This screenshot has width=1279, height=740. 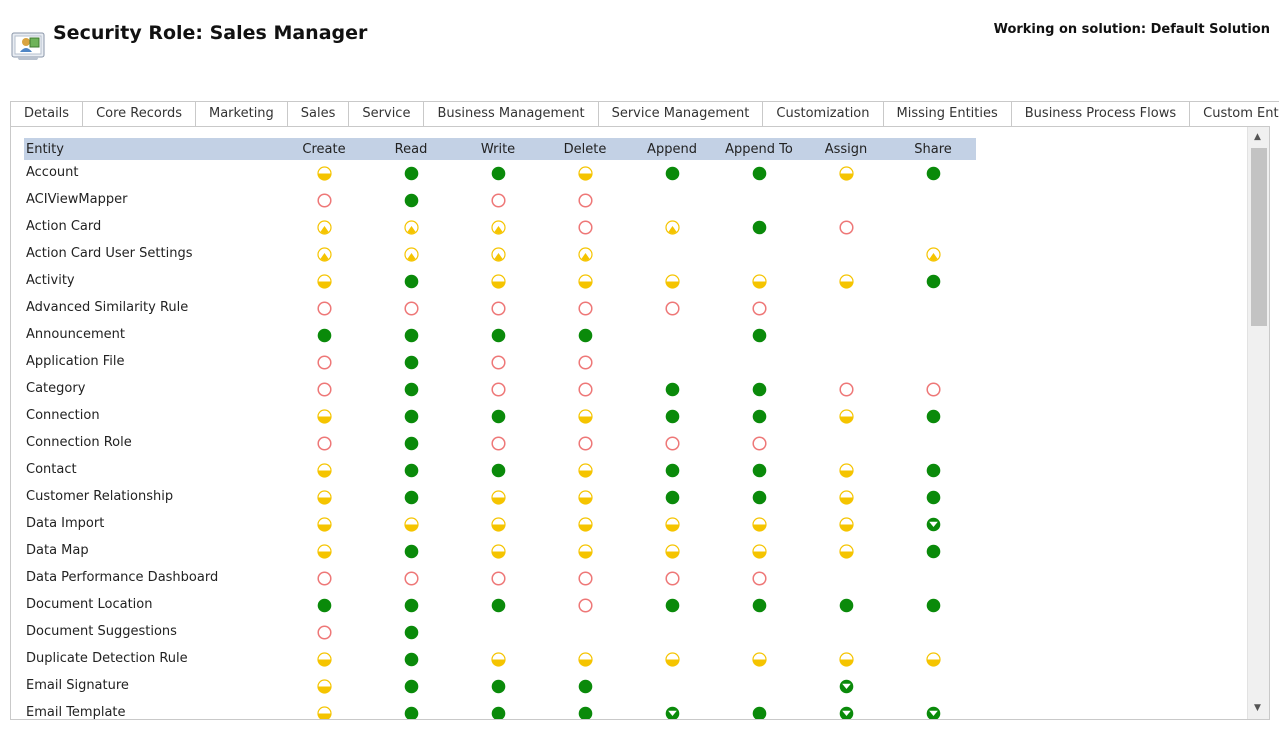 What do you see at coordinates (511, 114) in the screenshot?
I see `tab-business-management: Business Management` at bounding box center [511, 114].